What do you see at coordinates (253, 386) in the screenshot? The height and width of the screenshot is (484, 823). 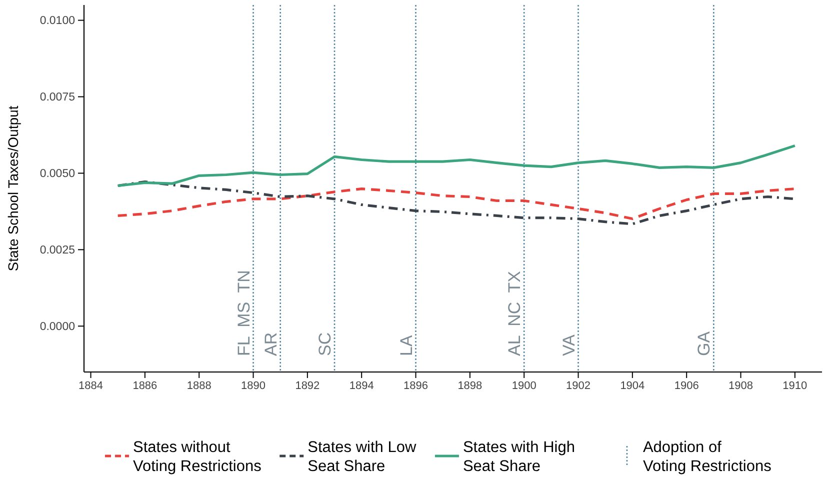 I see `x-tick-label: 1890` at bounding box center [253, 386].